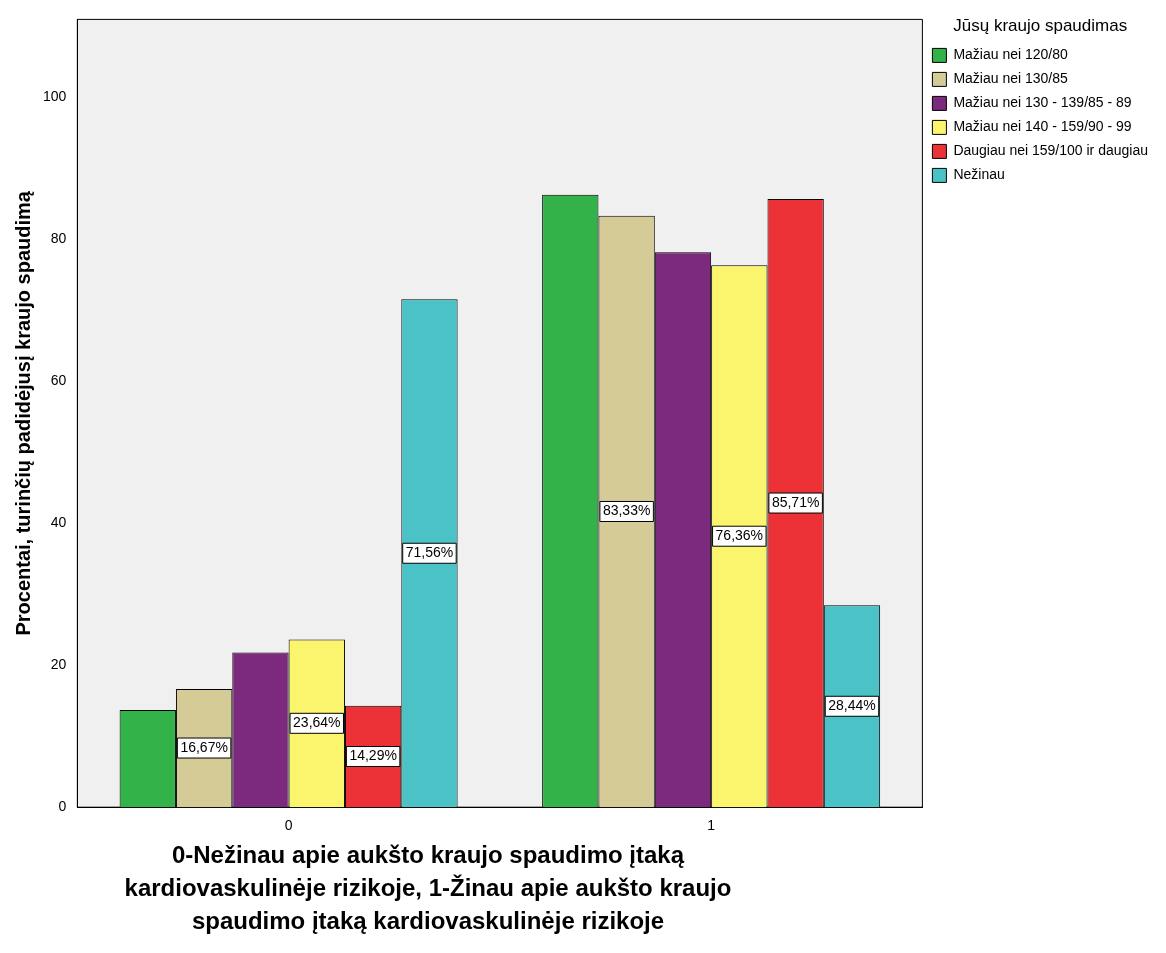 This screenshot has width=1166, height=953. What do you see at coordinates (1040, 26) in the screenshot?
I see `legend-title: Jūsų kraujo spaudimas` at bounding box center [1040, 26].